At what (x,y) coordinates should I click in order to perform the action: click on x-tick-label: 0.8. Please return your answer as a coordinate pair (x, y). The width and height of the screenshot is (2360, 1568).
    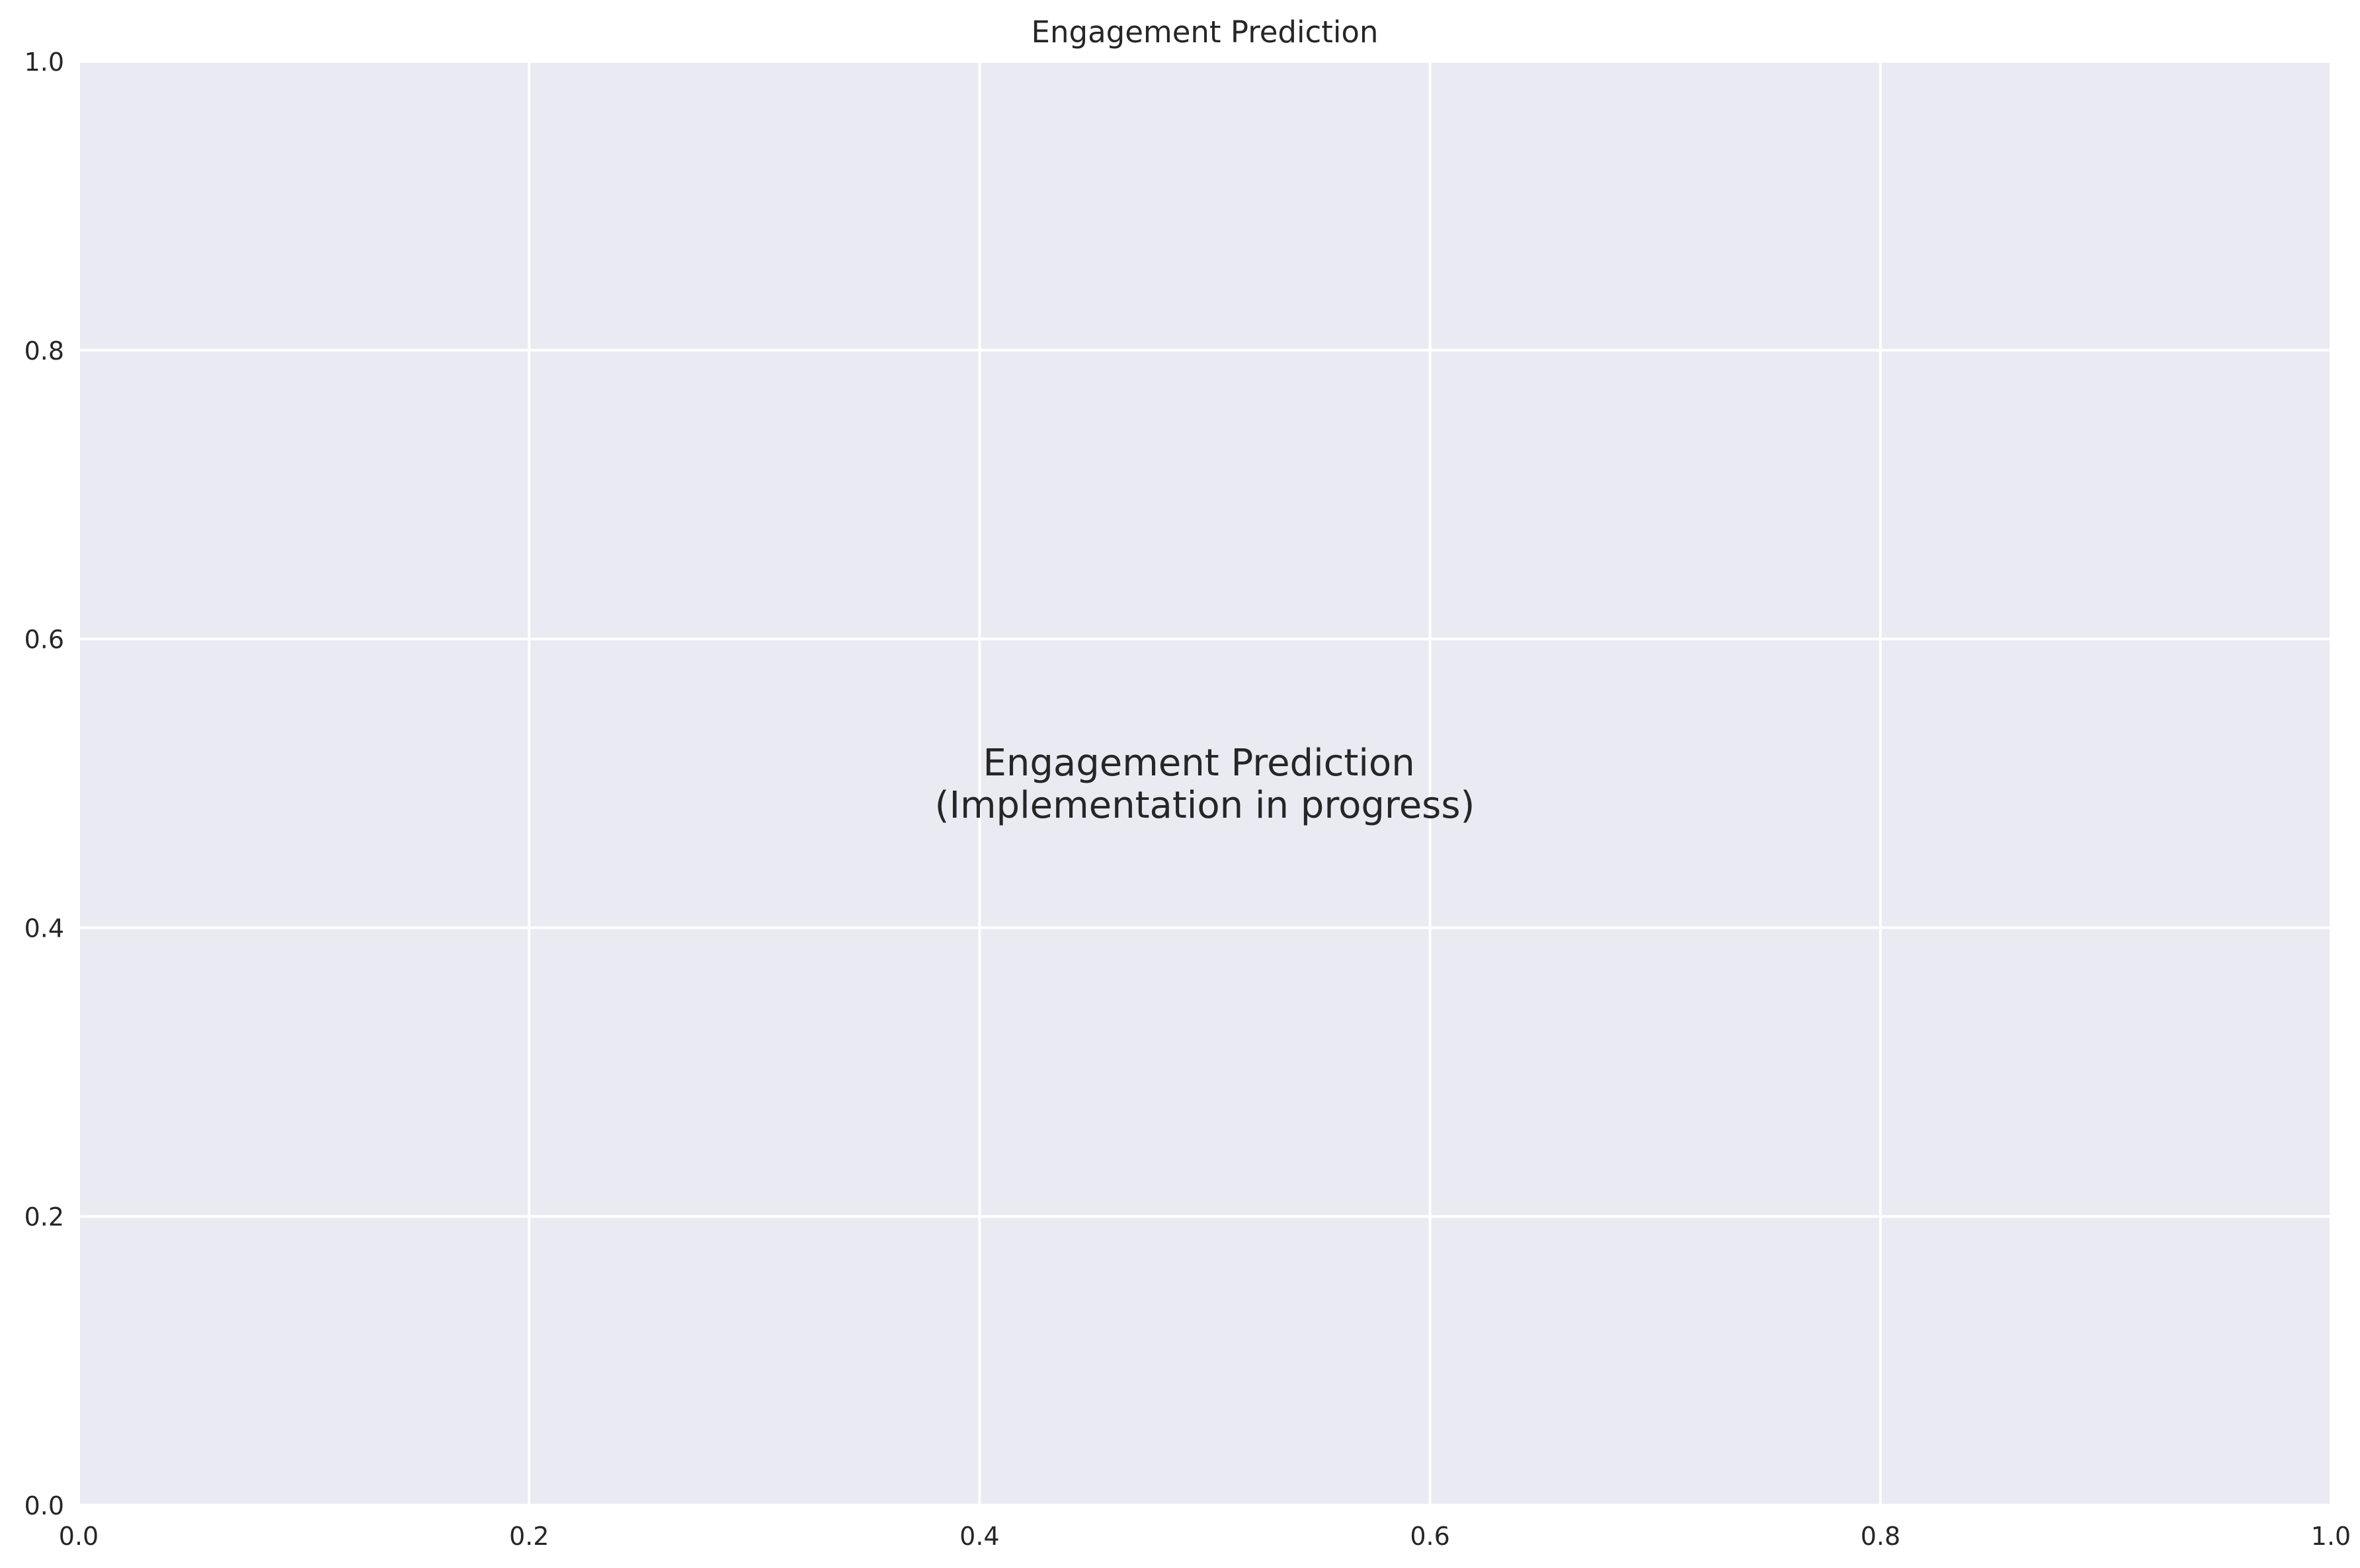
    Looking at the image, I should click on (1881, 1536).